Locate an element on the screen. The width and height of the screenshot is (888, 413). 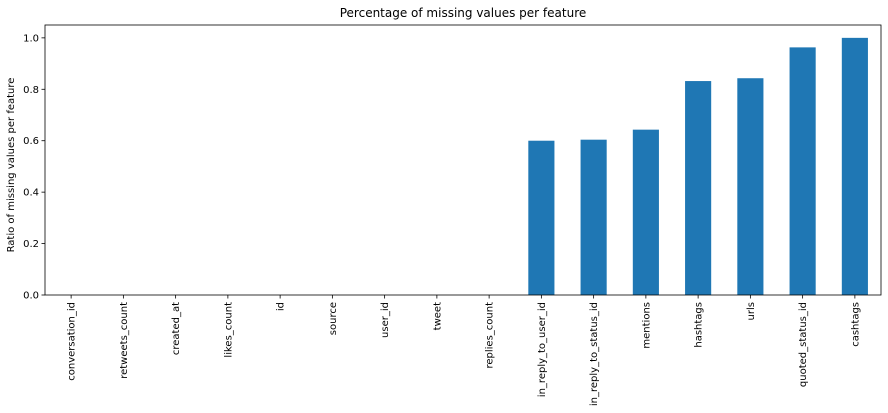
x-tick-label: in_reply_to_user_id is located at coordinates (542, 349).